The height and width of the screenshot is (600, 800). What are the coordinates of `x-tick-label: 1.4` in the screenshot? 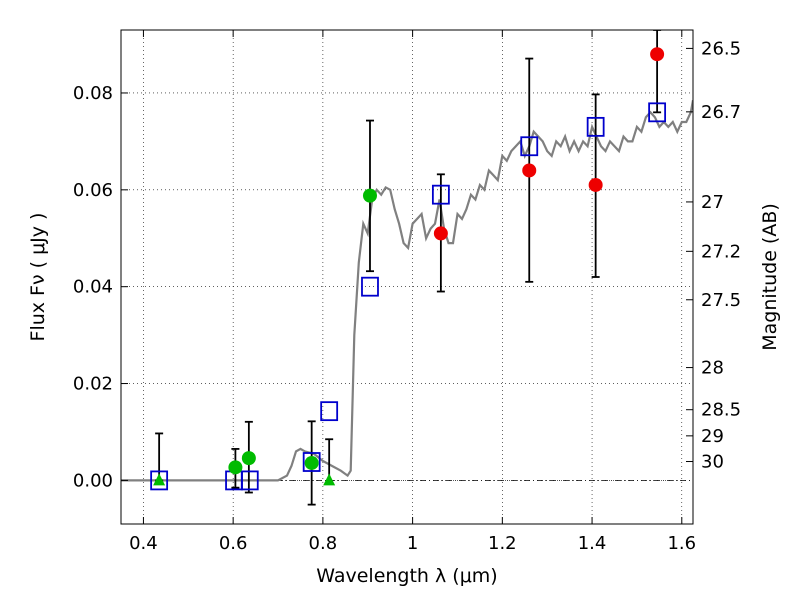 It's located at (592, 543).